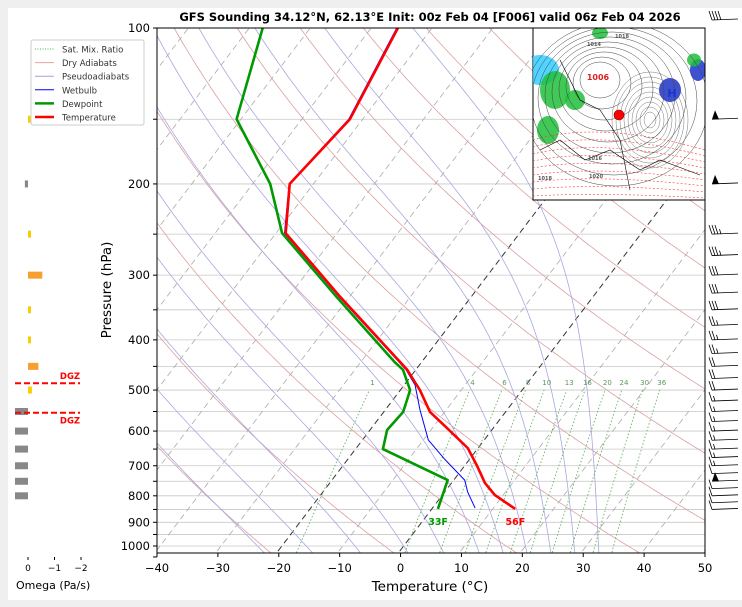 Image resolution: width=742 pixels, height=607 pixels. What do you see at coordinates (139, 390) in the screenshot?
I see `y-tick-label: 500` at bounding box center [139, 390].